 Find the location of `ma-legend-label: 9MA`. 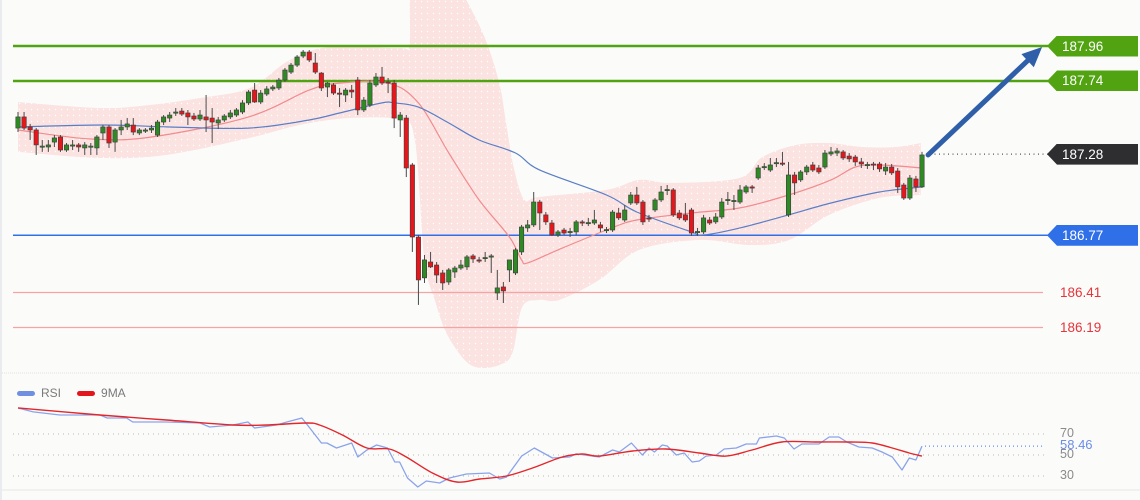

ma-legend-label: 9MA is located at coordinates (113, 393).